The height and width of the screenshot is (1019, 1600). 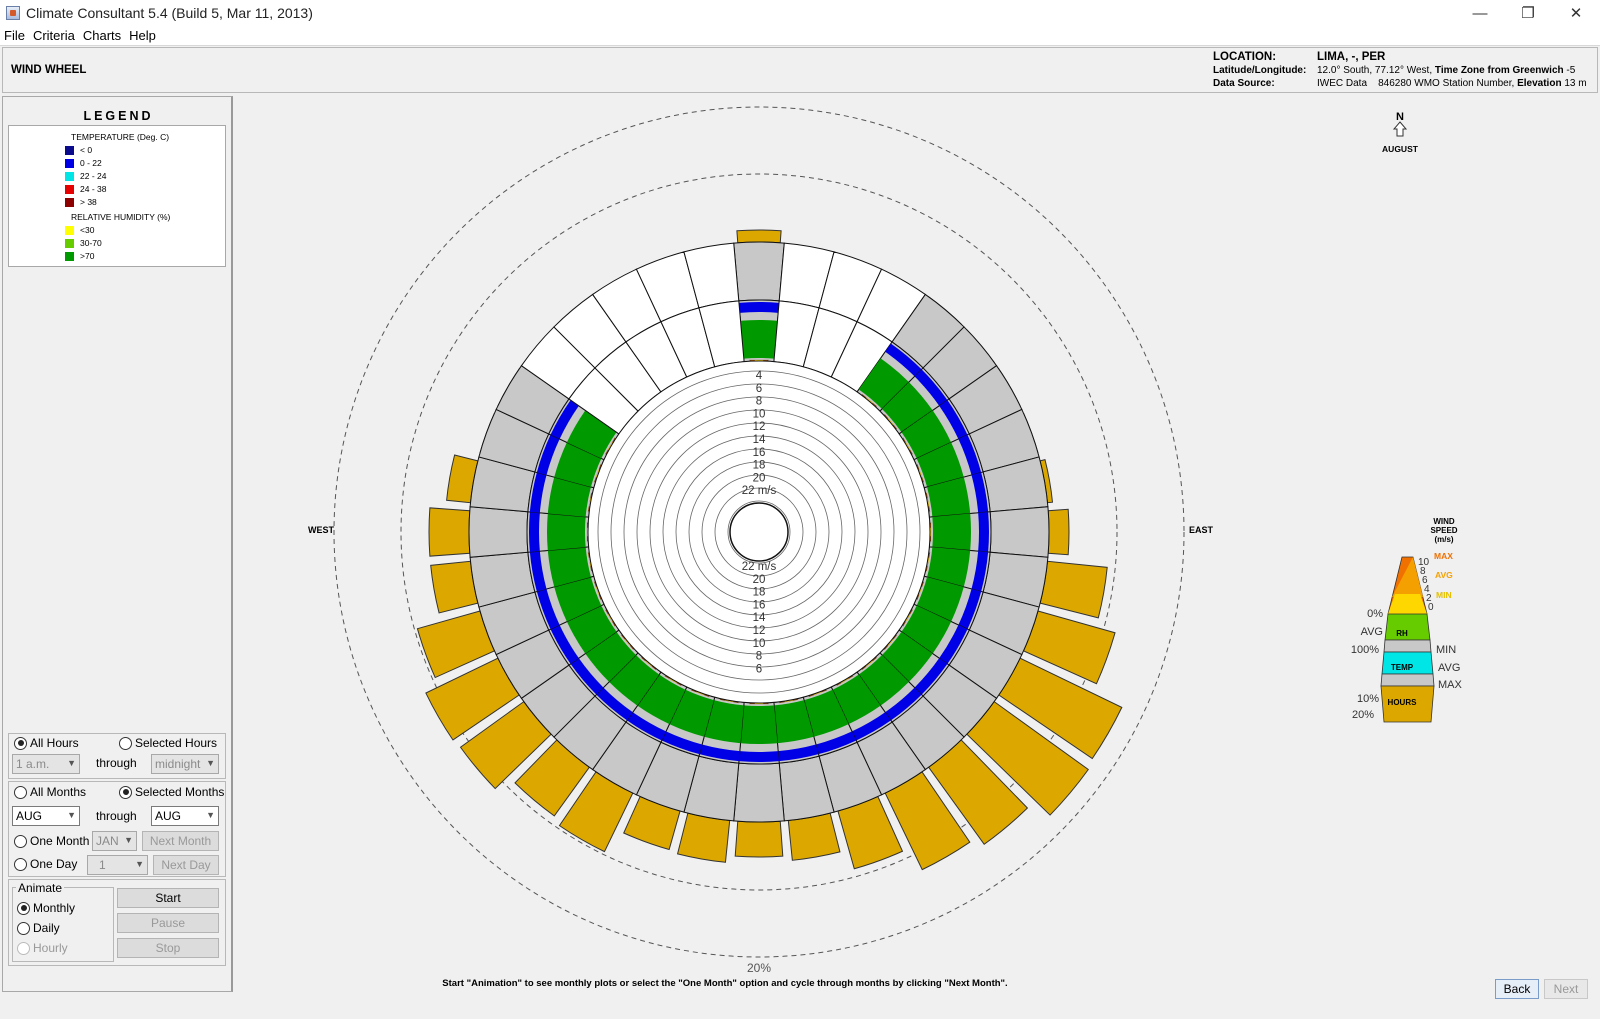 I want to click on key-tick: 4, so click(x=1427, y=589).